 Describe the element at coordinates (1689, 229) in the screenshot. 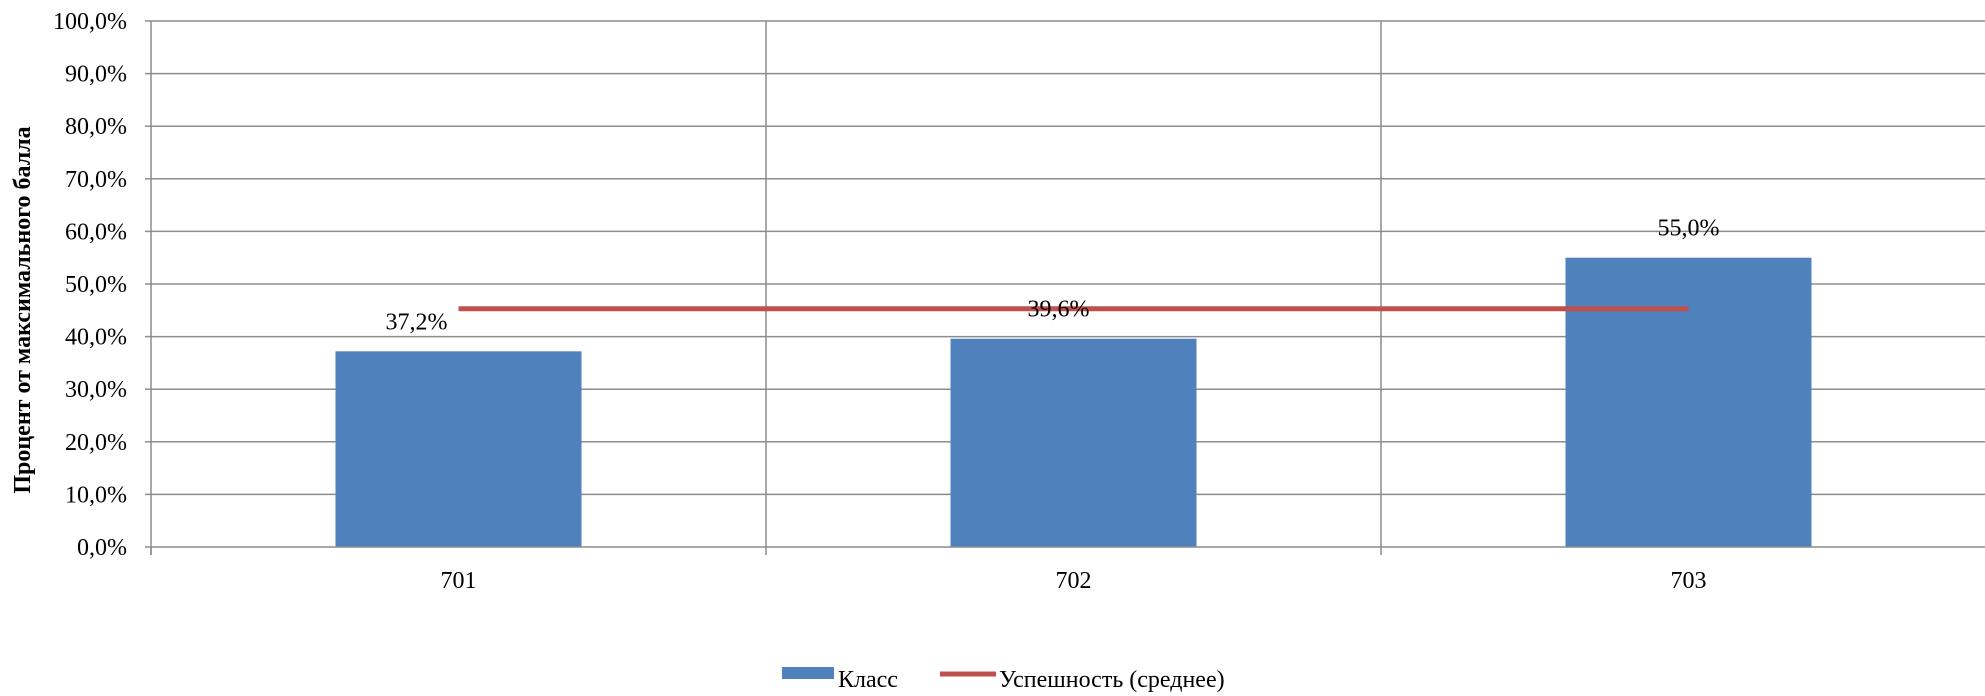

I see `data-label: 55,0%` at that location.